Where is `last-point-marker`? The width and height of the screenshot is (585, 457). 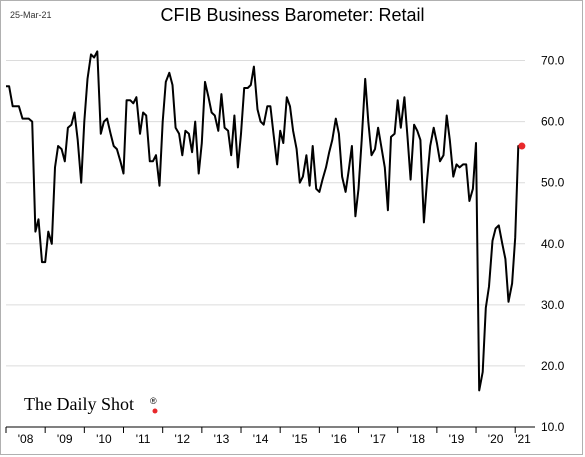
last-point-marker is located at coordinates (522, 146).